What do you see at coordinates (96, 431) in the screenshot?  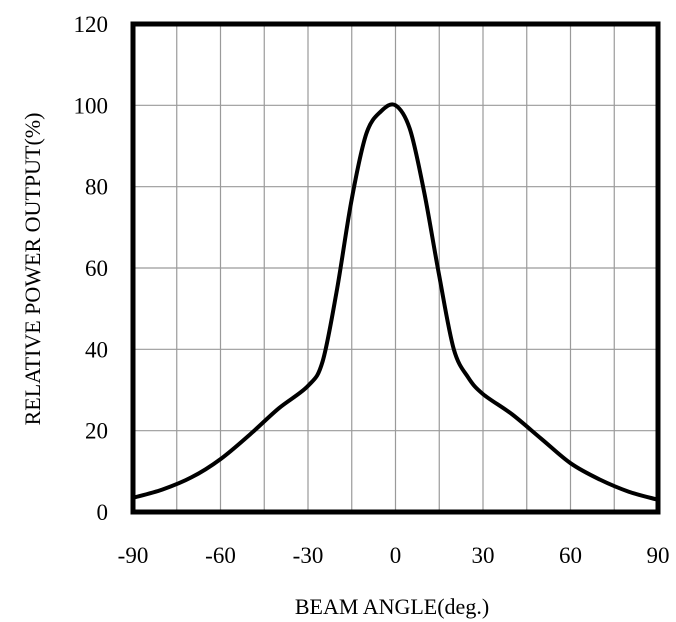 I see `y-tick-label: 20` at bounding box center [96, 431].